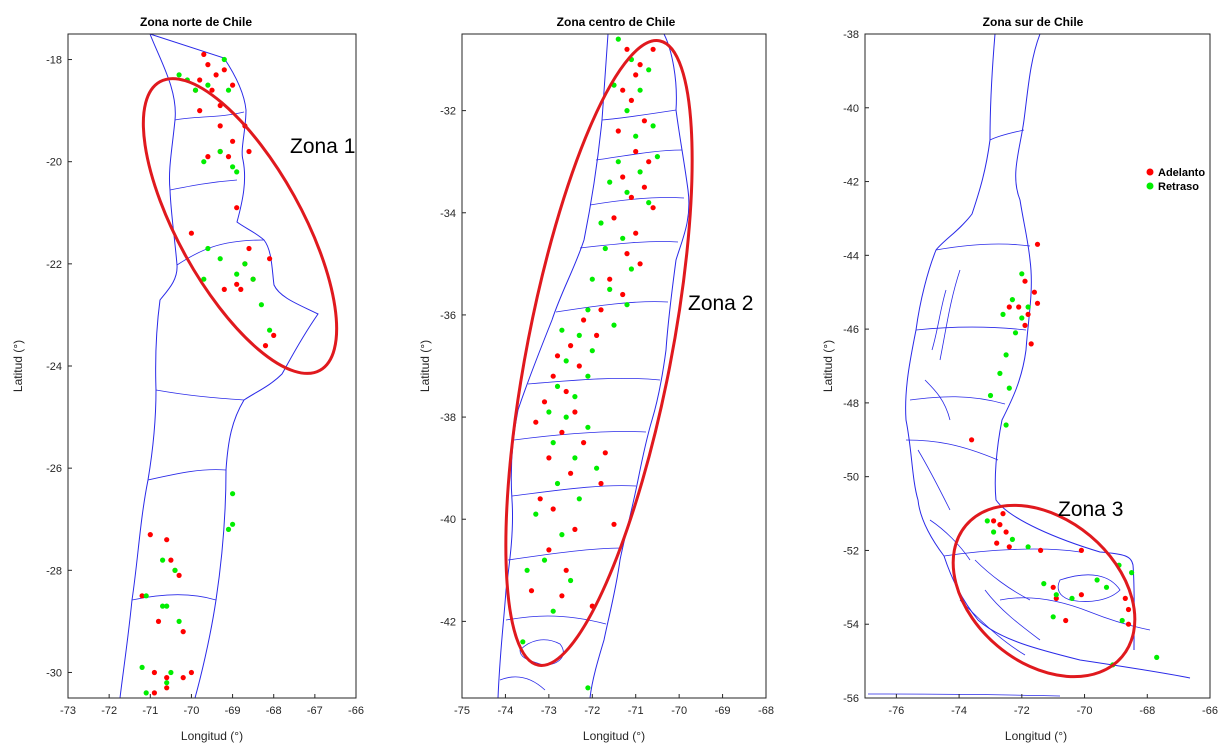 The height and width of the screenshot is (744, 1222). What do you see at coordinates (851, 35) in the screenshot?
I see `panel-sur-y-tick-label: -38` at bounding box center [851, 35].